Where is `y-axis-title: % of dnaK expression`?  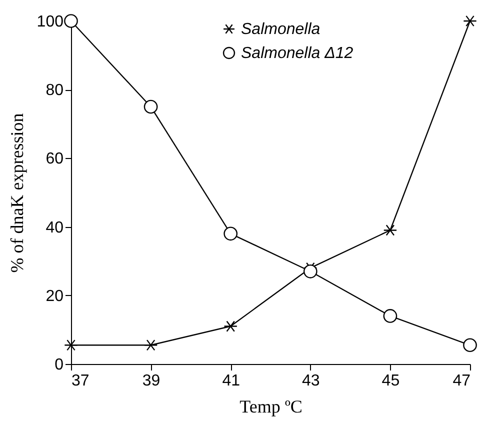
y-axis-title: % of dnaK expression is located at coordinates (16, 193).